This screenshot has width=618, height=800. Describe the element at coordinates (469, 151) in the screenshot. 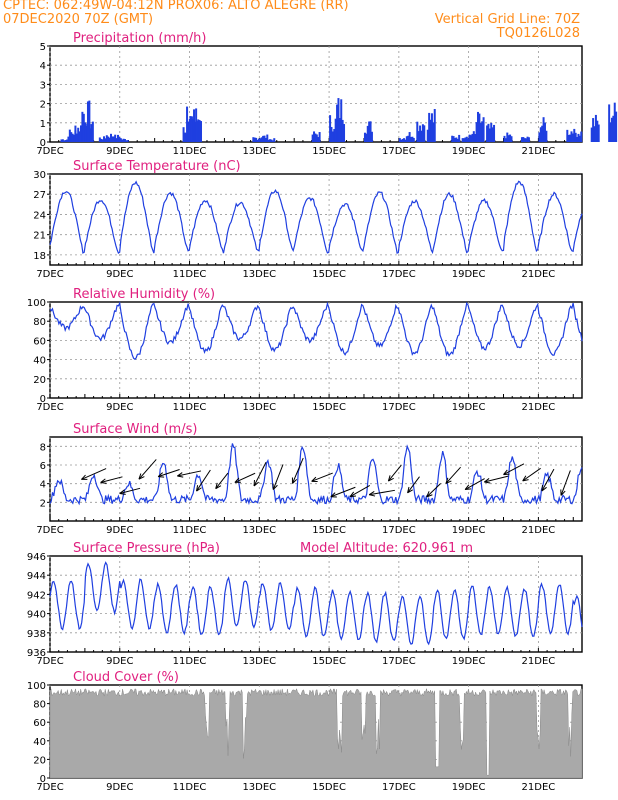

I see `x-tick-label: 19DEC` at that location.